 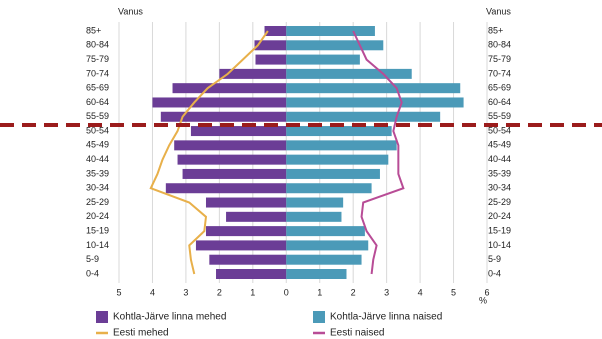 I want to click on x-axis-label: %, so click(x=483, y=300).